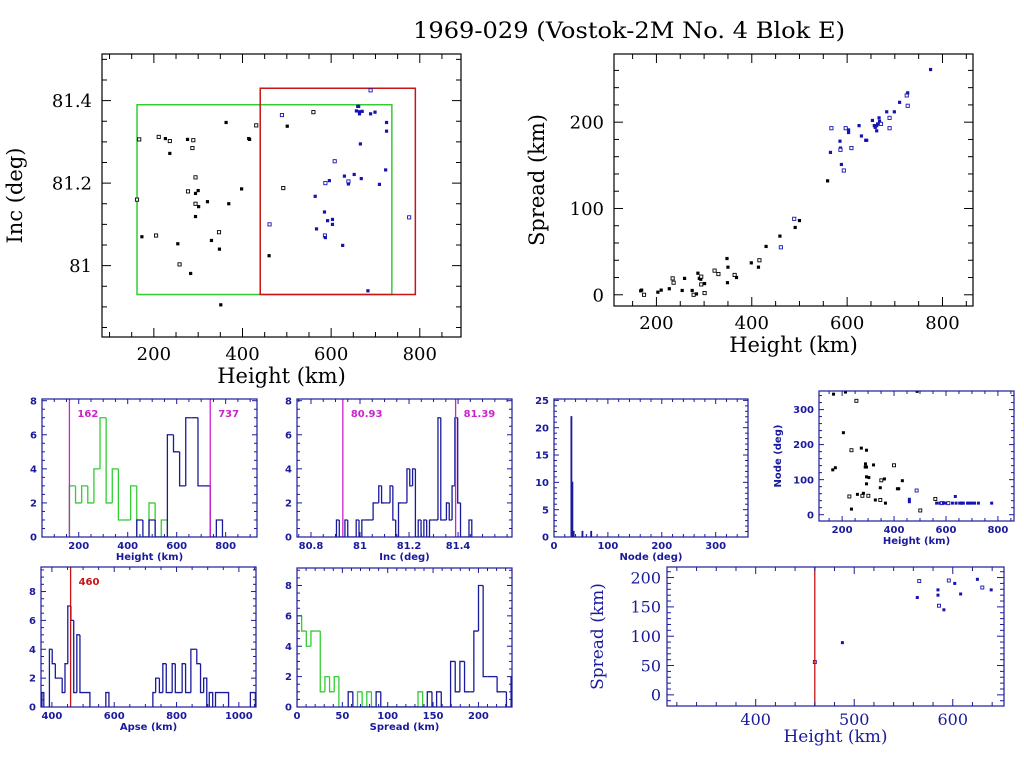  What do you see at coordinates (629, 31) in the screenshot?
I see `figure-title: 1969-029 (Vostok-2M No. 4 Blok E)` at bounding box center [629, 31].